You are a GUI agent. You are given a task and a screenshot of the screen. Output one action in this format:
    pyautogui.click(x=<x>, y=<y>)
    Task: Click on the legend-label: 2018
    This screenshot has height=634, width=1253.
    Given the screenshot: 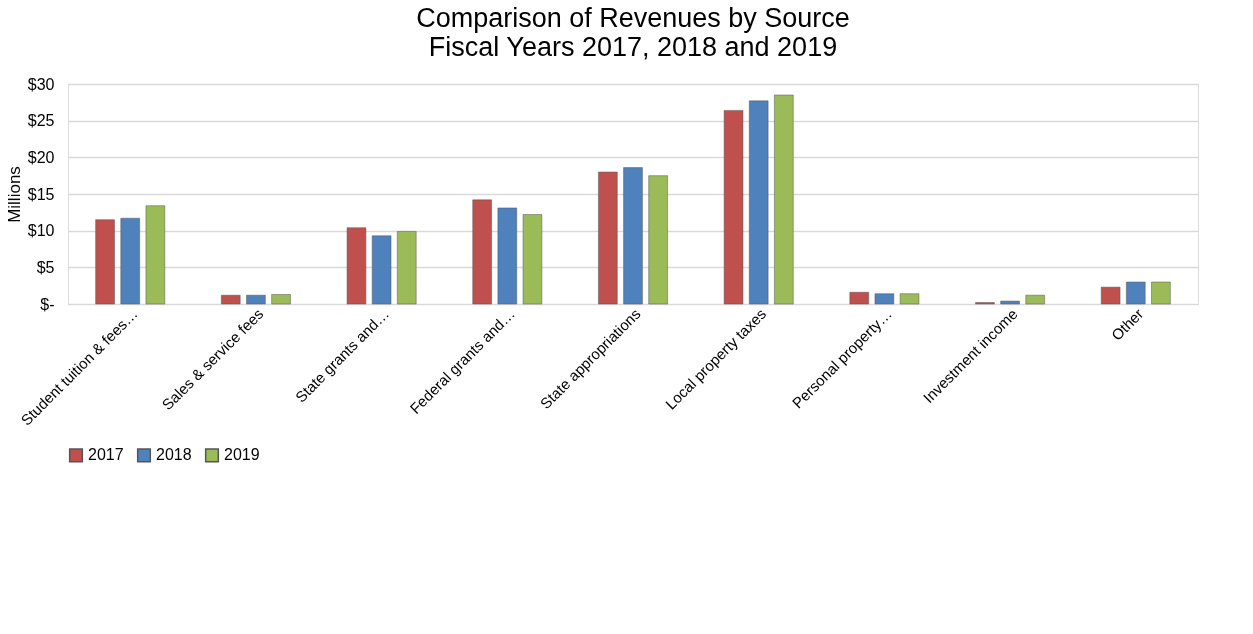 What is the action you would take?
    pyautogui.click(x=174, y=455)
    